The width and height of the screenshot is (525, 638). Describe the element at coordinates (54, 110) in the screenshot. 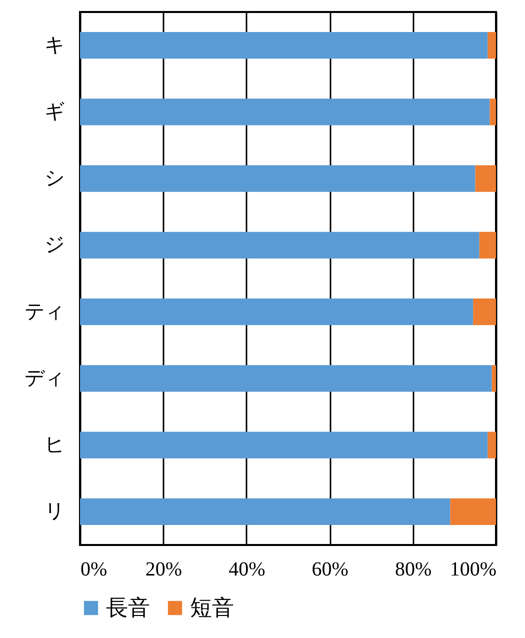

I see `y-tick-label: ギ` at that location.